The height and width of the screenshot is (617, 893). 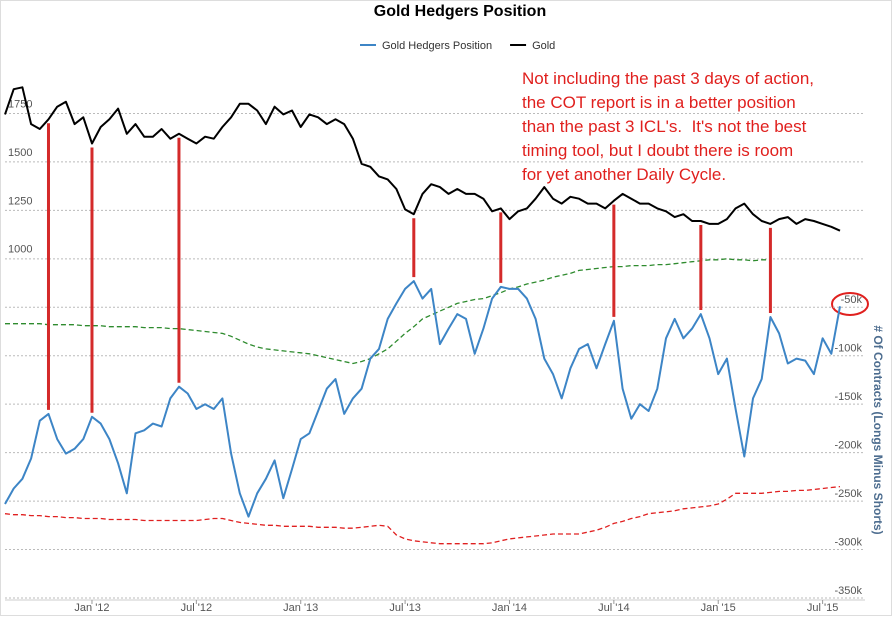 What do you see at coordinates (20, 153) in the screenshot?
I see `y-tick-label: 1500` at bounding box center [20, 153].